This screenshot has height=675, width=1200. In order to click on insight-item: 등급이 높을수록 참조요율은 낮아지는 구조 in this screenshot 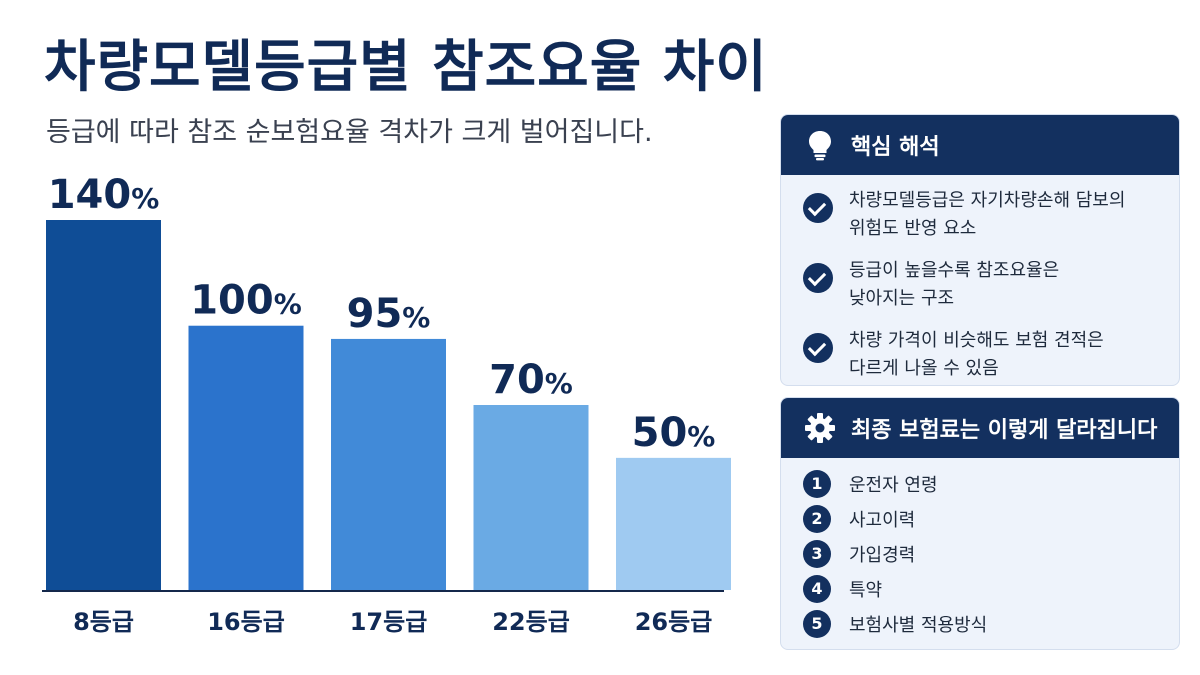, I will do `click(983, 285)`.